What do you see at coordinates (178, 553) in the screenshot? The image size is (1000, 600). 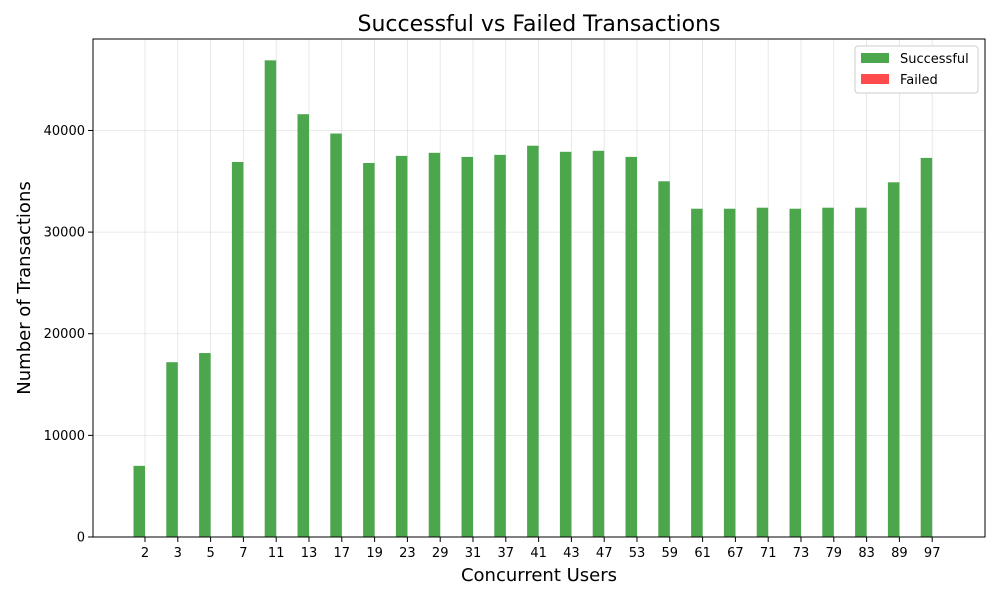 I see `x-tick-label: 3` at bounding box center [178, 553].